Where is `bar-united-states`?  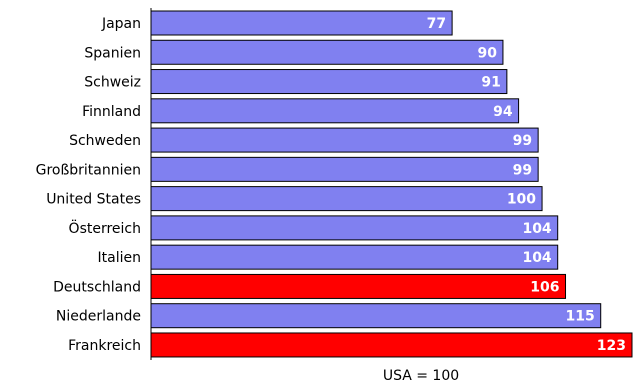 bar-united-states is located at coordinates (346, 199).